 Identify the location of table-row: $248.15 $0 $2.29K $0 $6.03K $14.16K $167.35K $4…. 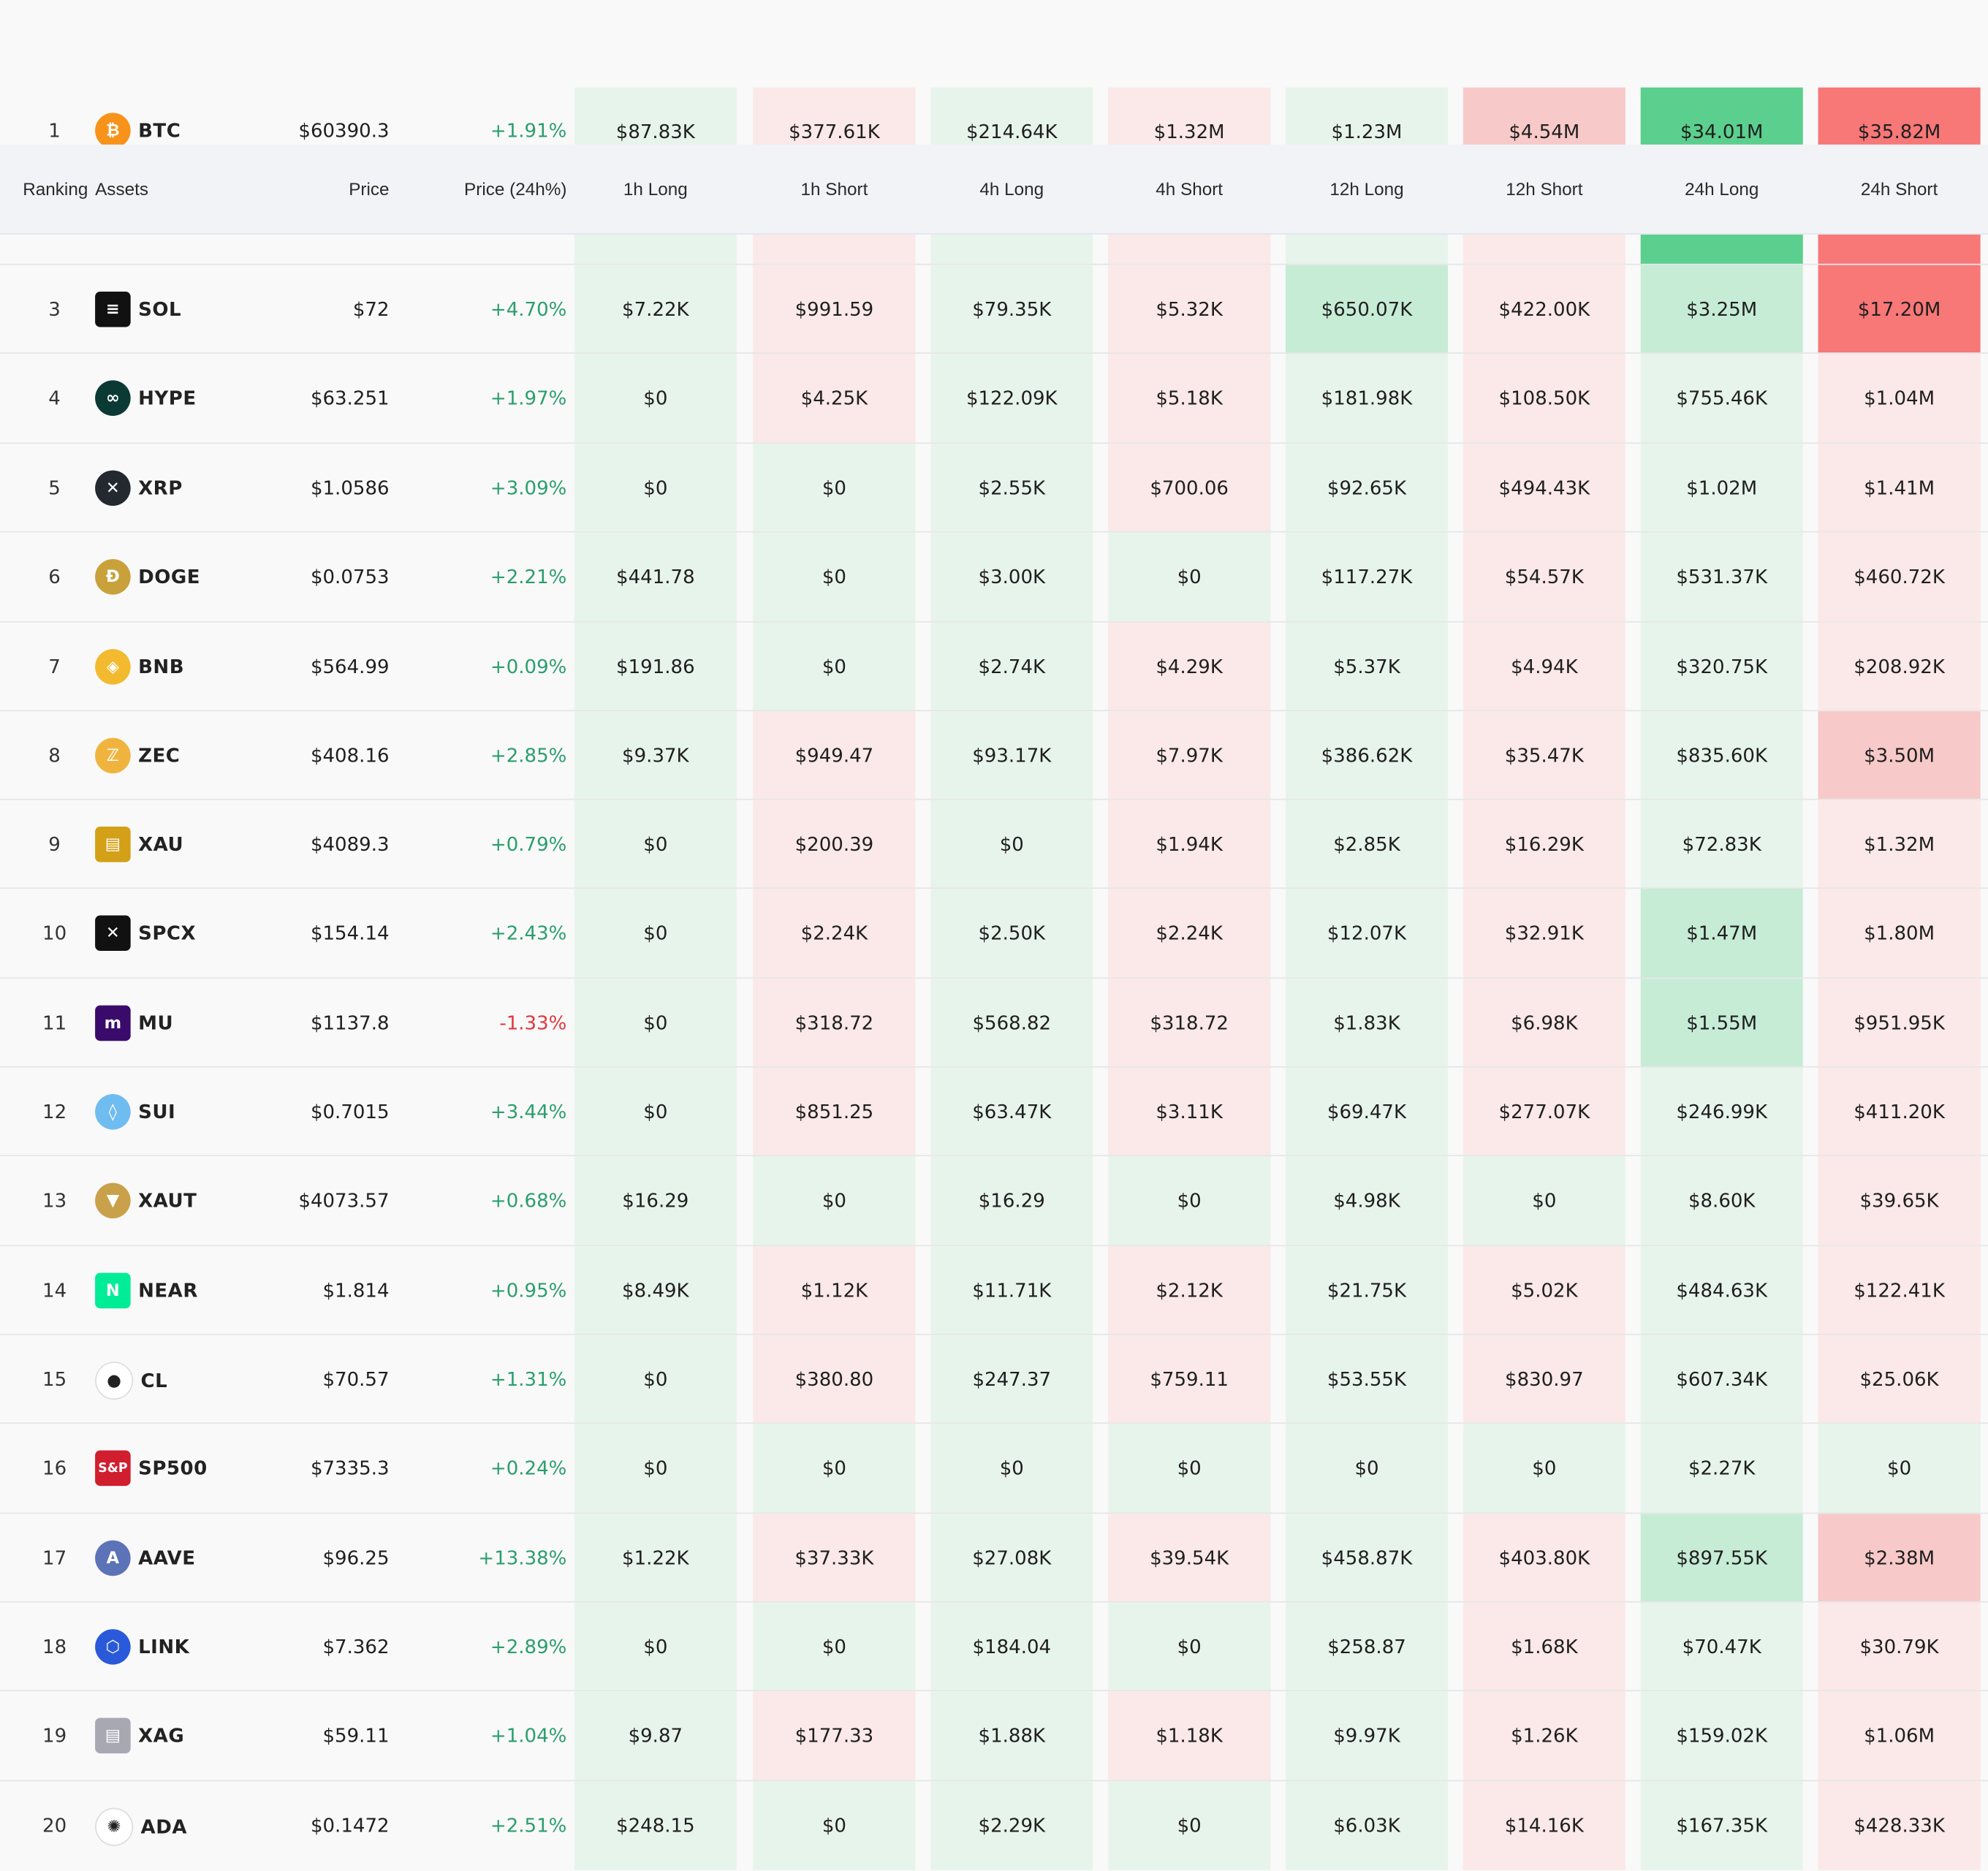
(994, 1825).